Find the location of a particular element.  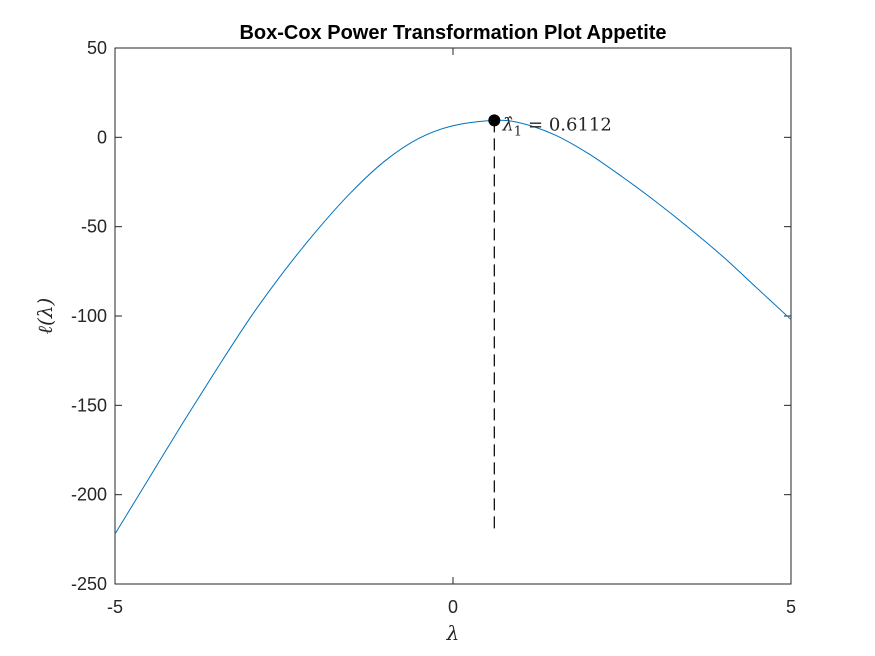

y-tick-label: -250 is located at coordinates (89, 584).